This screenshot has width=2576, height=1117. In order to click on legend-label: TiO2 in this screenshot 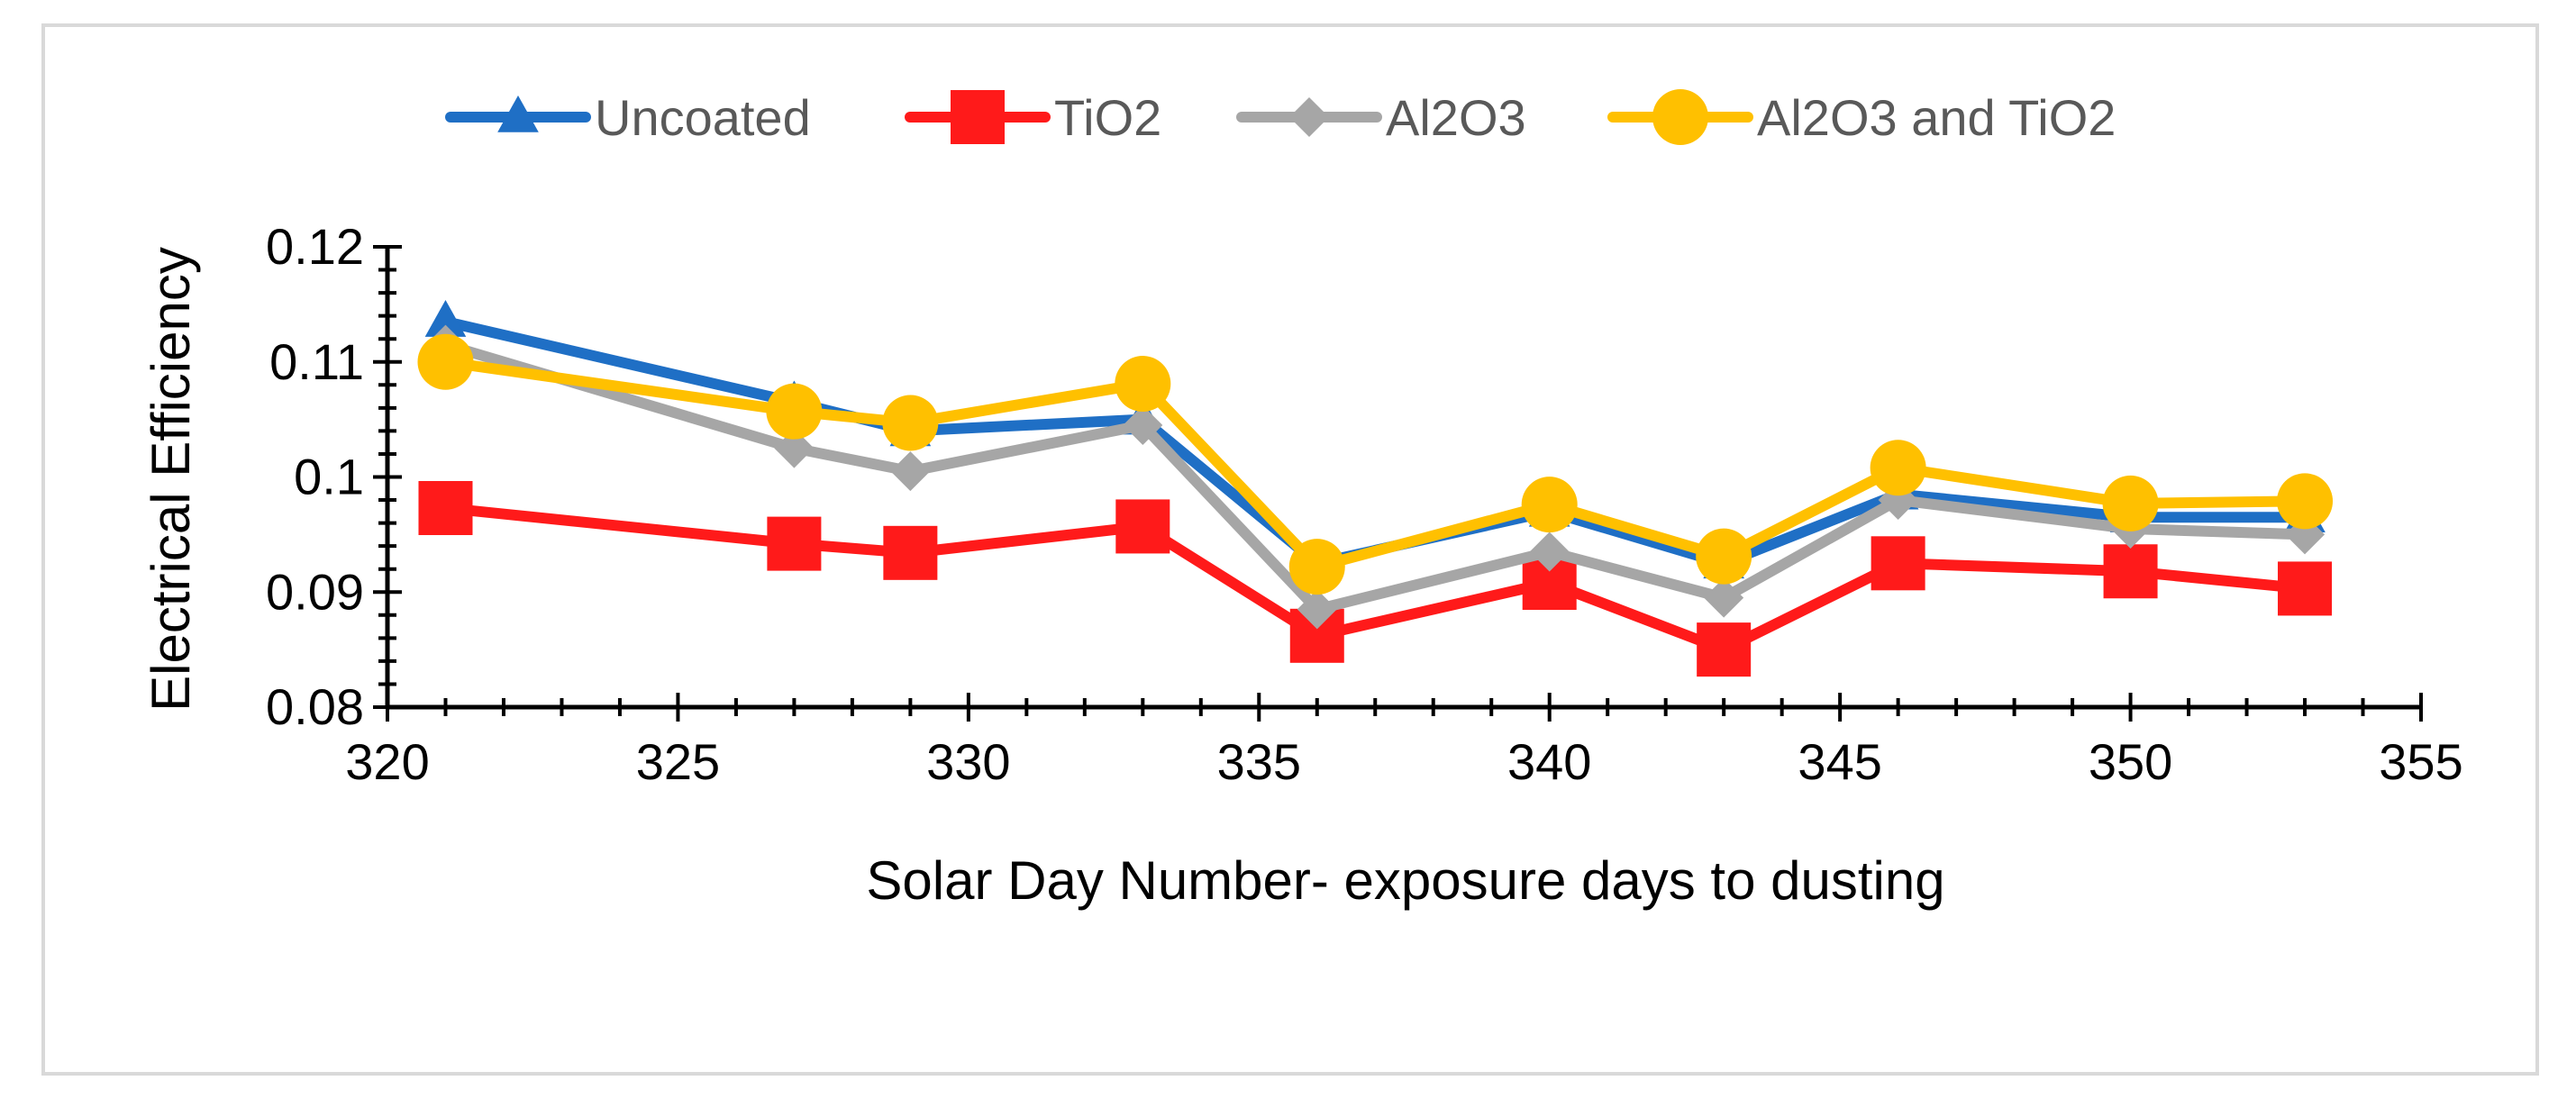, I will do `click(1107, 117)`.